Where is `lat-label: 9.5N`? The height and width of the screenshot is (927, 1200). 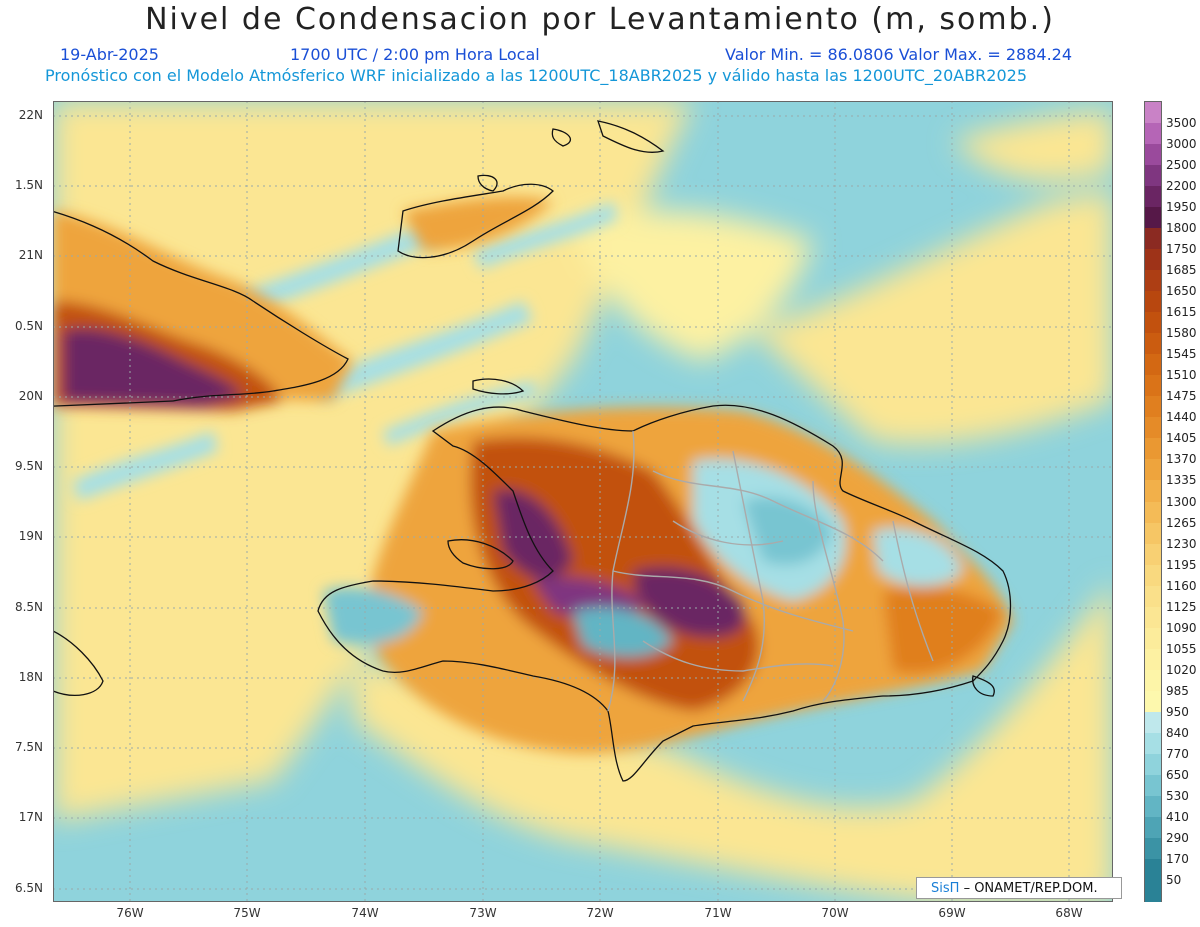 lat-label: 9.5N is located at coordinates (28, 466).